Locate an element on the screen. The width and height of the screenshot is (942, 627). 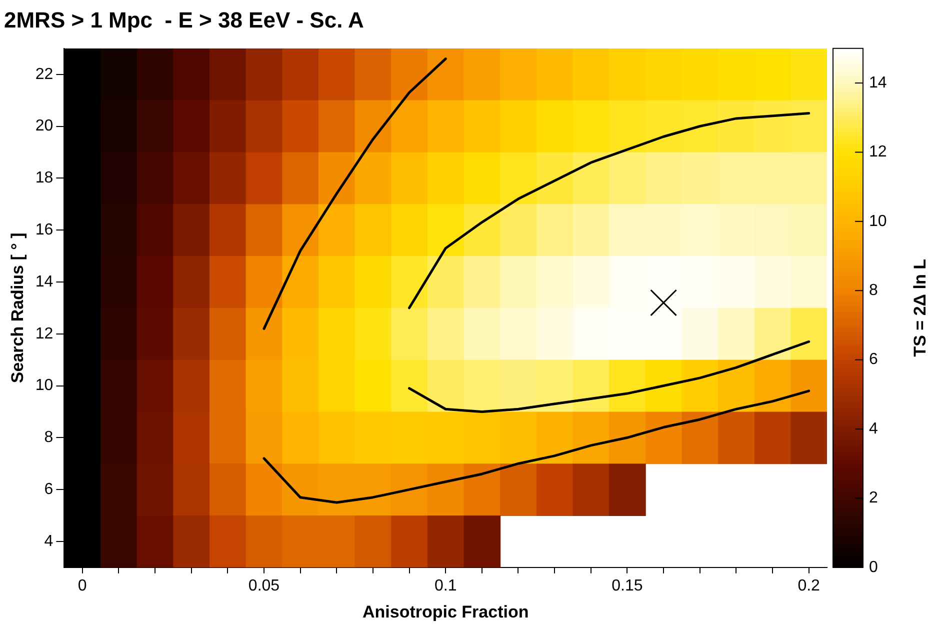
x-tick-label: 0.1 is located at coordinates (445, 585).